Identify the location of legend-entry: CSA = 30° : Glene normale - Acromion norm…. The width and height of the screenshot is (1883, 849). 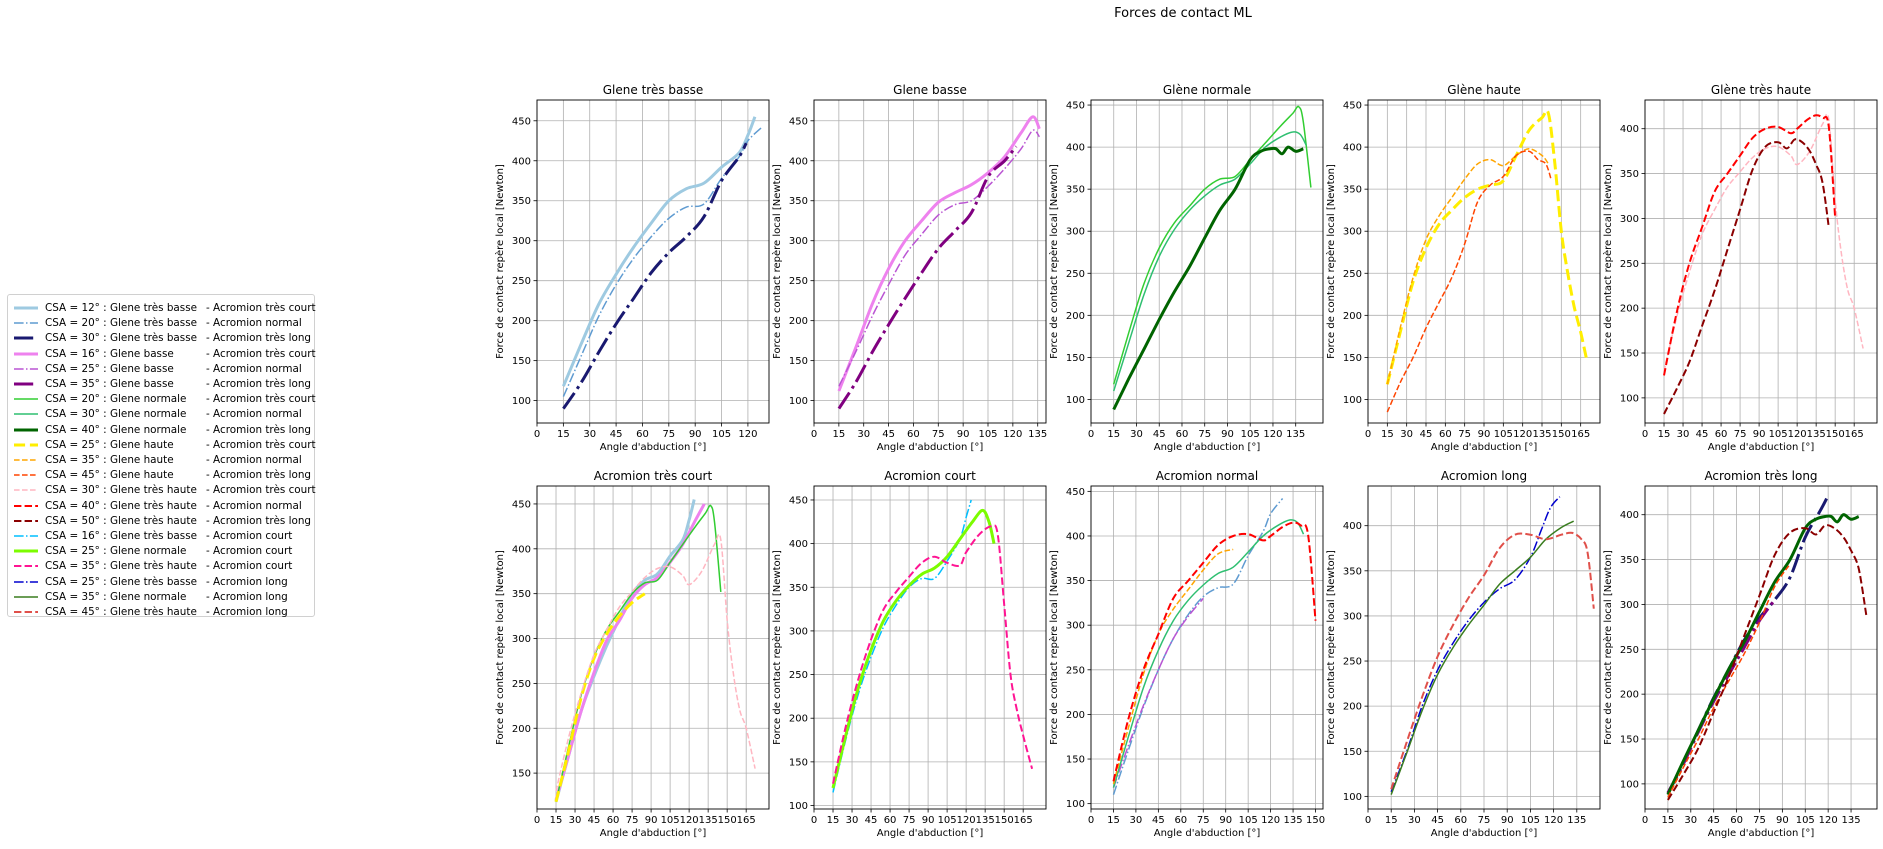
(162, 414).